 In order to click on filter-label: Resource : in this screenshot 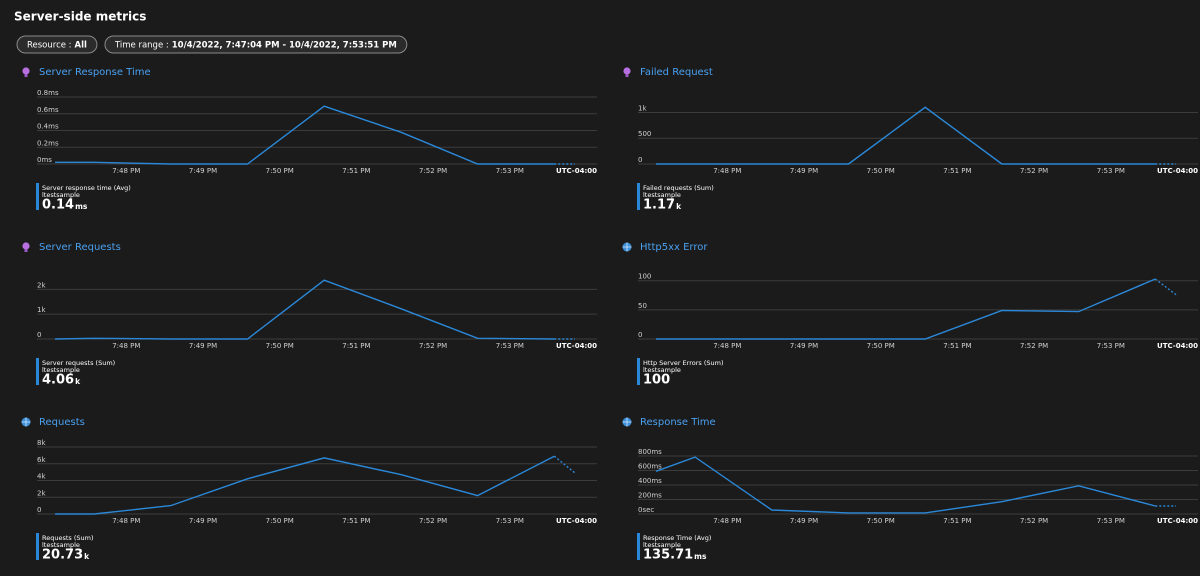, I will do `click(49, 46)`.